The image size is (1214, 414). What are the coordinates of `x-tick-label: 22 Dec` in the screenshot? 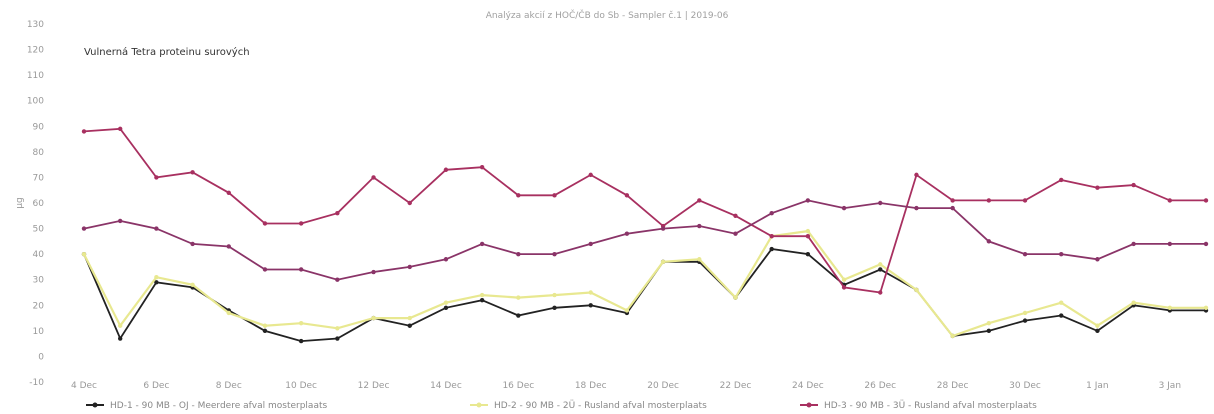 It's located at (736, 386).